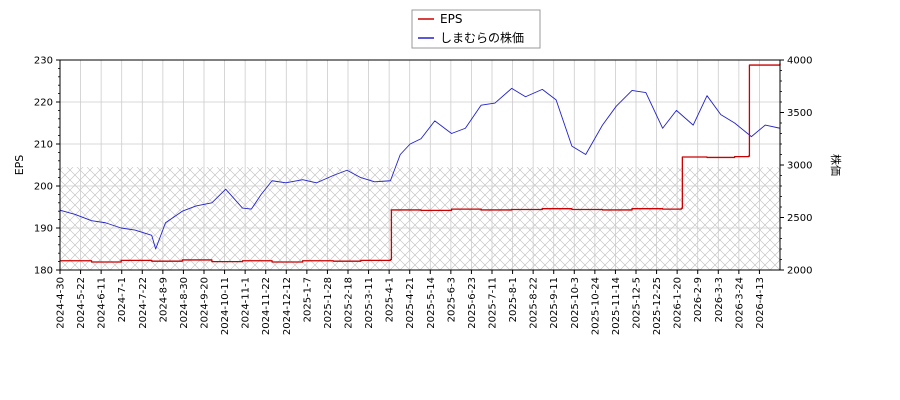 Image resolution: width=900 pixels, height=400 pixels. I want to click on right-y-tick-label: 2500, so click(799, 218).